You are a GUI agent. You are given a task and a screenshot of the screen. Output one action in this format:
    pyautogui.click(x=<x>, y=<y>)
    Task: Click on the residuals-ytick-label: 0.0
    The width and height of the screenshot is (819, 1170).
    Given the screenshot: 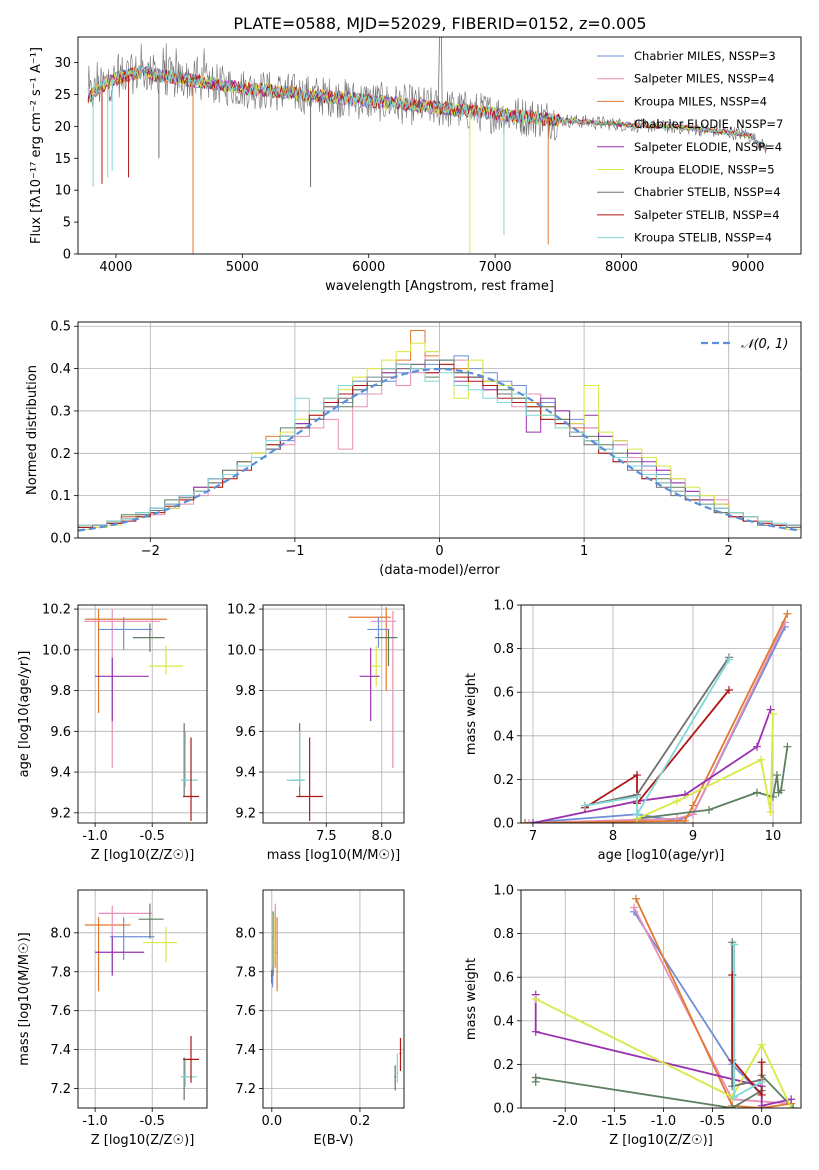 What is the action you would take?
    pyautogui.click(x=60, y=539)
    